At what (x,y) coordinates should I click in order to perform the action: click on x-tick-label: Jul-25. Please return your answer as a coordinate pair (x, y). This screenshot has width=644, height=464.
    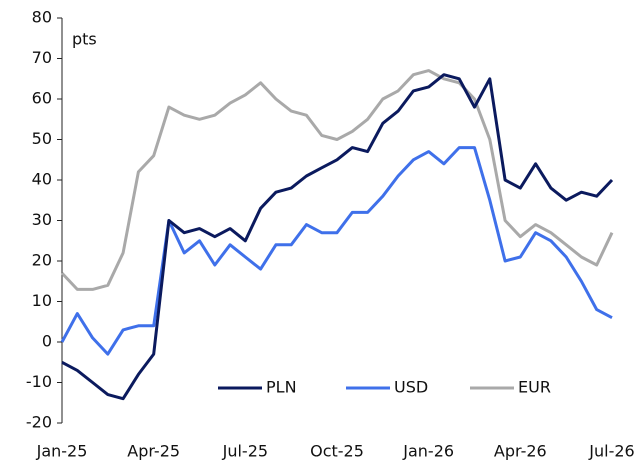
    Looking at the image, I should click on (245, 451).